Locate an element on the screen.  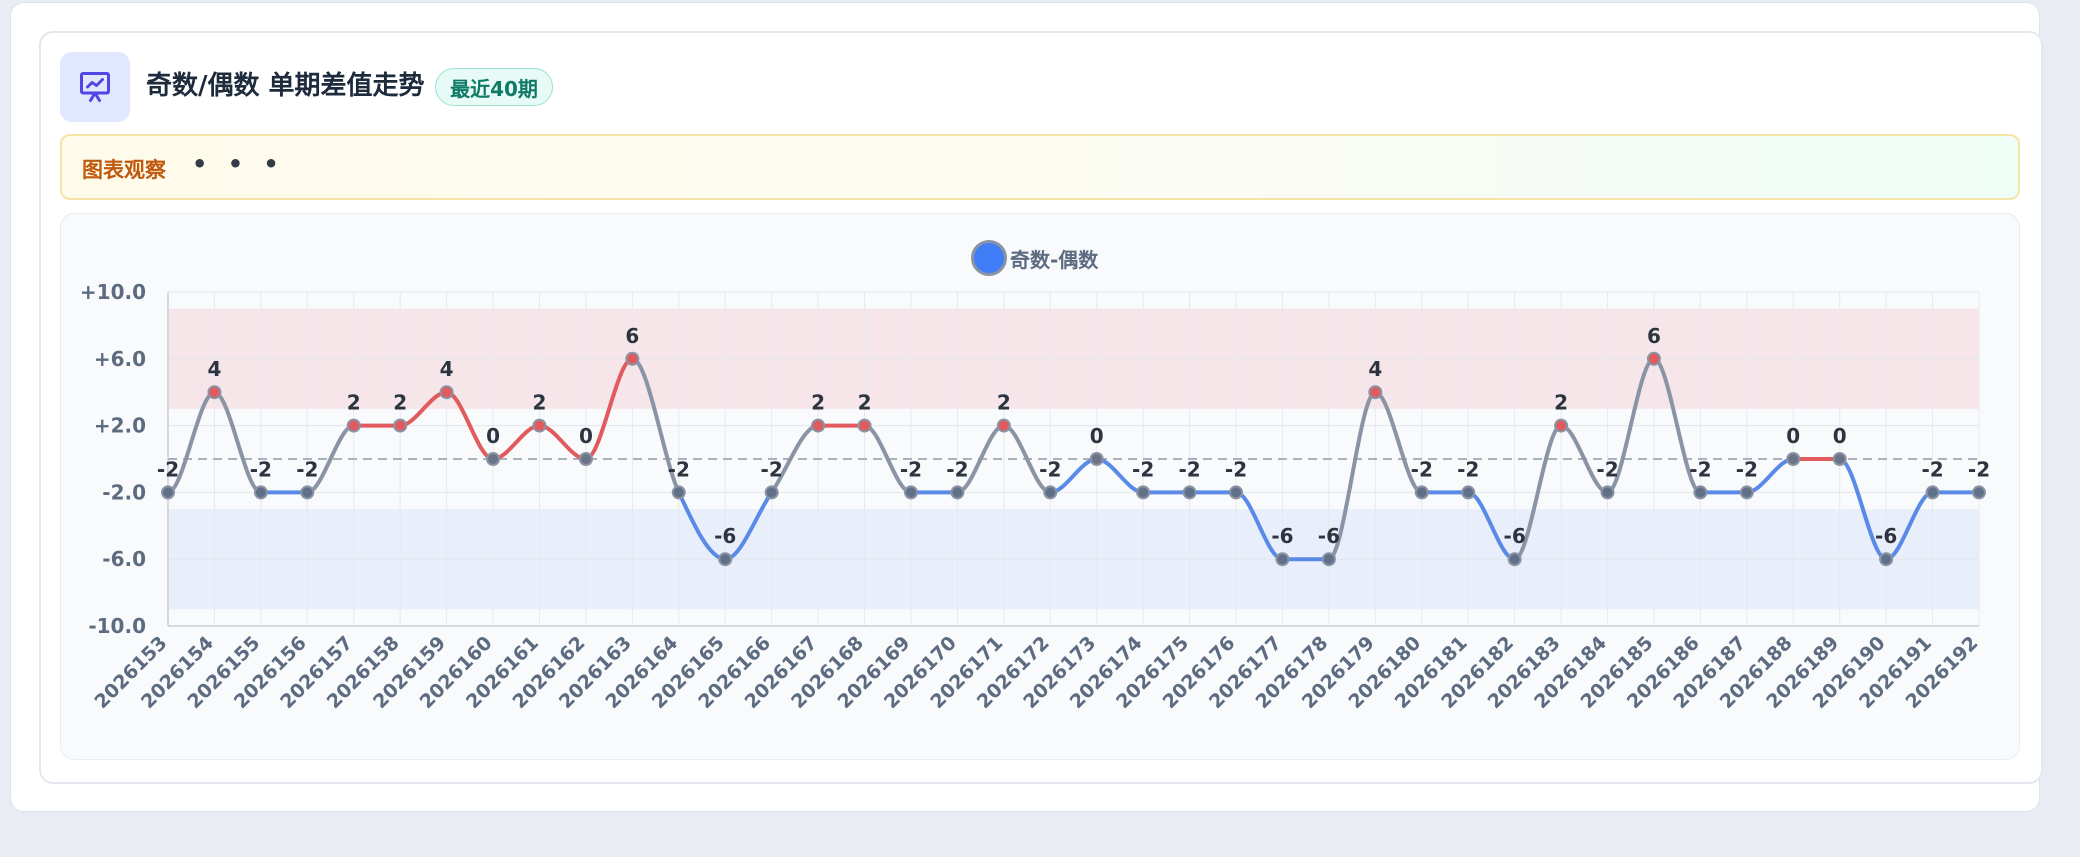
y-tick-label: +6.0 is located at coordinates (120, 359).